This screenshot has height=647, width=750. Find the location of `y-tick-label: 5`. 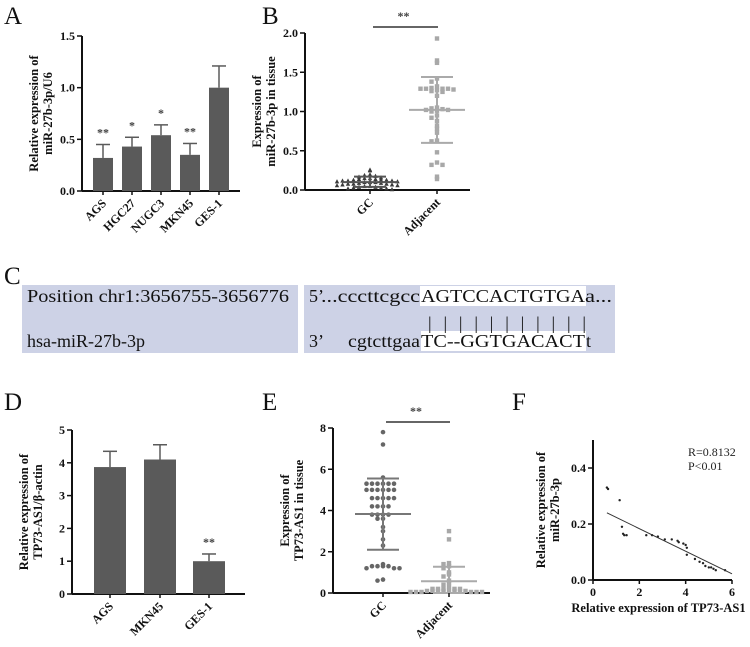

y-tick-label: 5 is located at coordinates (62, 430).